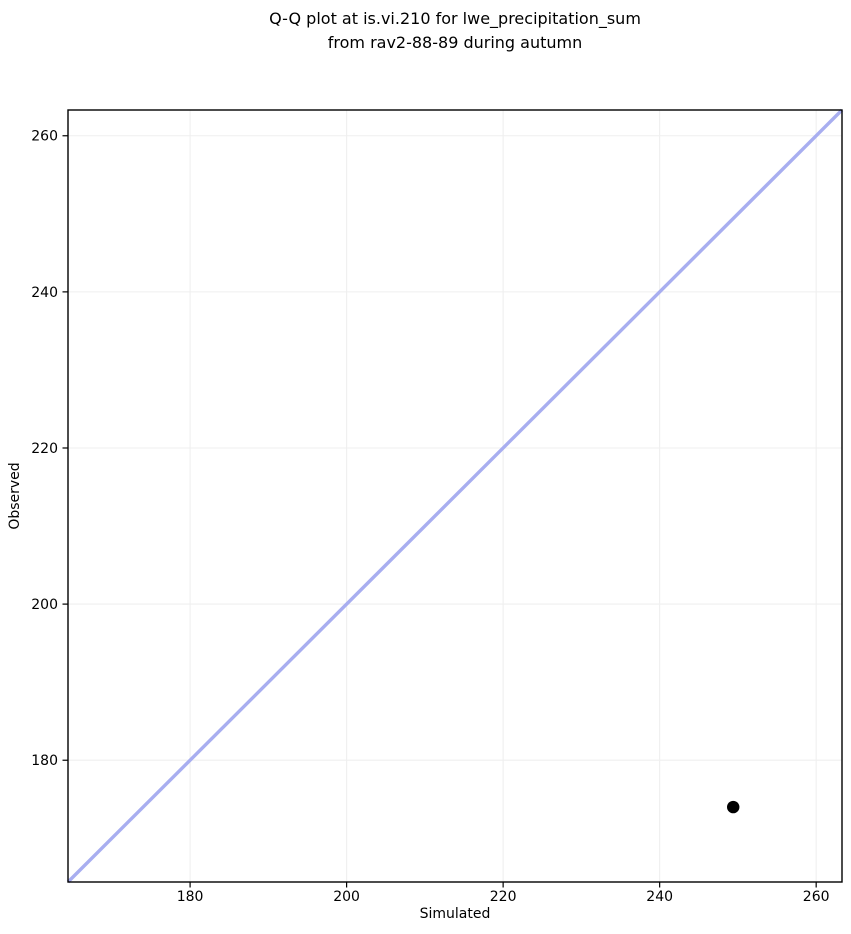 Image resolution: width=851 pixels, height=934 pixels. Describe the element at coordinates (503, 897) in the screenshot. I see `x-tick-label: 220` at that location.